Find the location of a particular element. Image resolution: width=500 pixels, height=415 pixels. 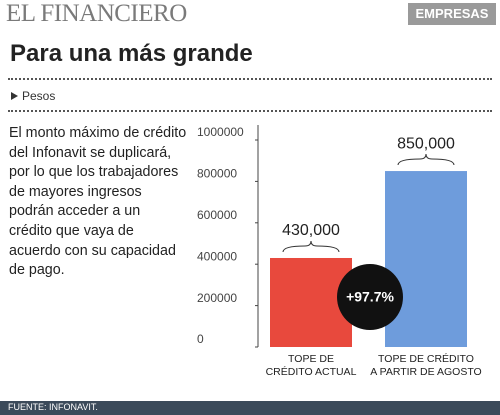

y-tick-label: 0 is located at coordinates (200, 339).